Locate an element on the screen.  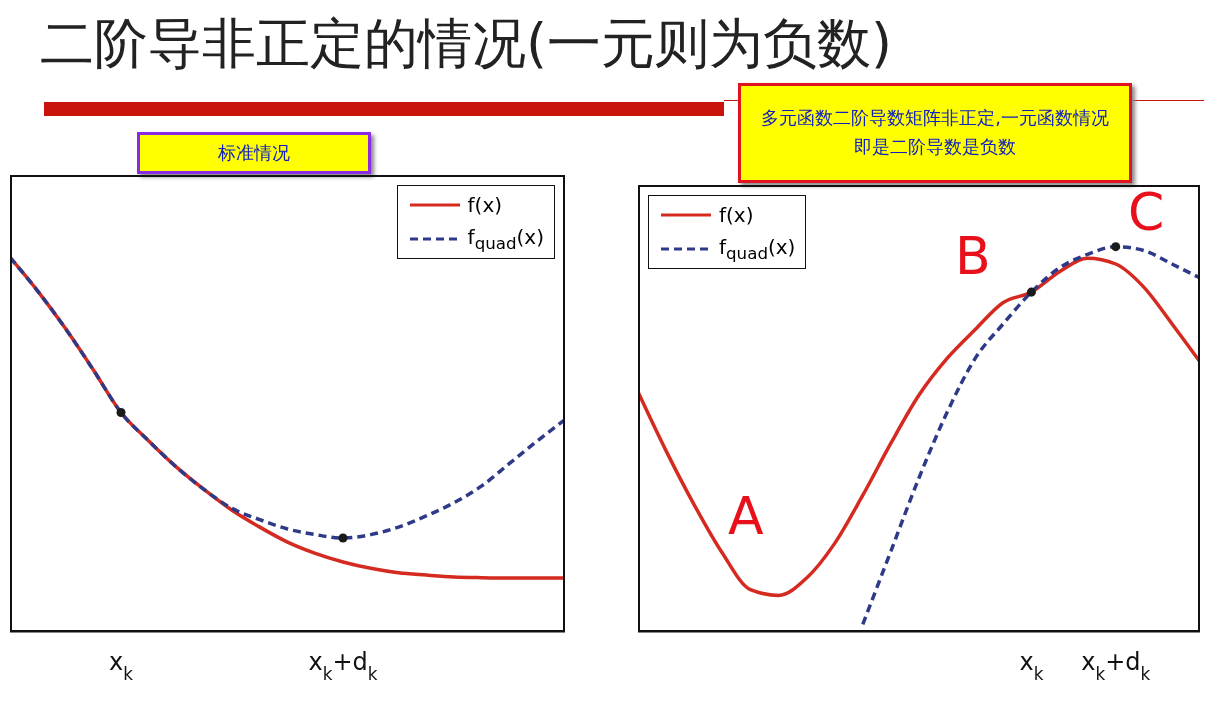
text: 标准情况 is located at coordinates (254, 153).